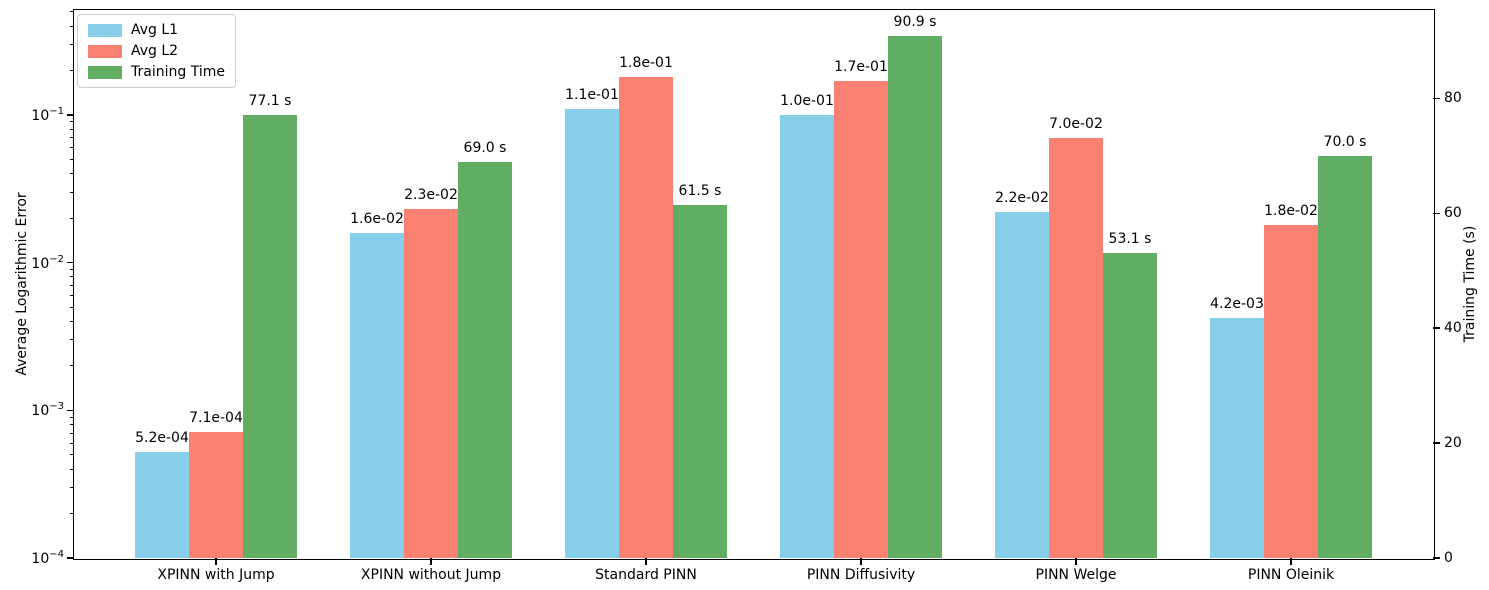 This screenshot has height=590, width=1489. Describe the element at coordinates (47, 410) in the screenshot. I see `left-tick-label: 10⁻³` at that location.